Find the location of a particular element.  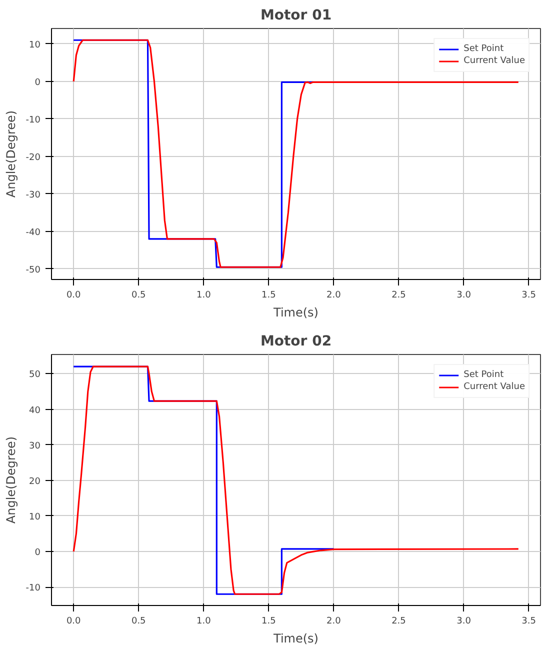

y-tick-label: -30 is located at coordinates (33, 195).